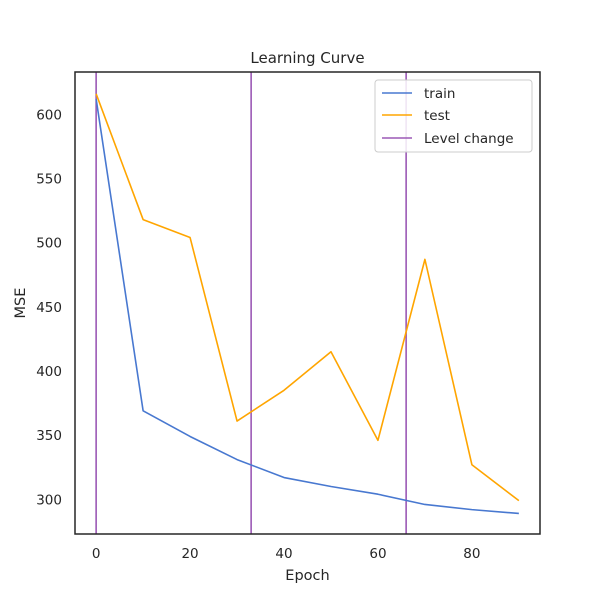 This screenshot has width=600, height=600. Describe the element at coordinates (49, 308) in the screenshot. I see `y-tick-label: 450` at that location.